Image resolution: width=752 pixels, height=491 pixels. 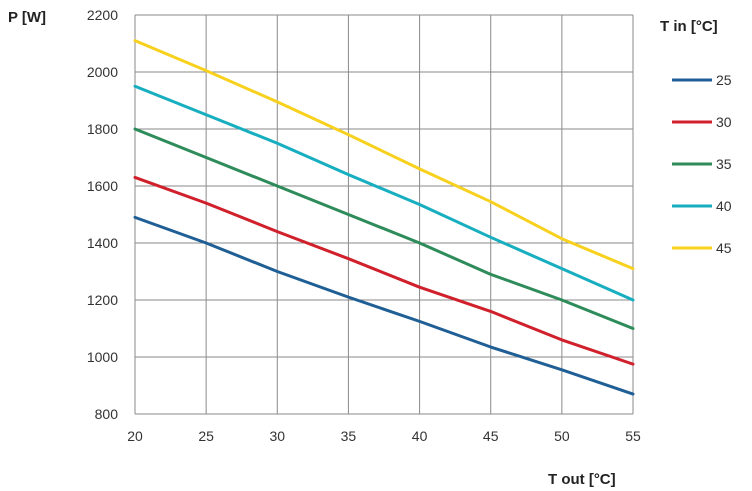 What do you see at coordinates (562, 436) in the screenshot?
I see `x-tick-label: 50` at bounding box center [562, 436].